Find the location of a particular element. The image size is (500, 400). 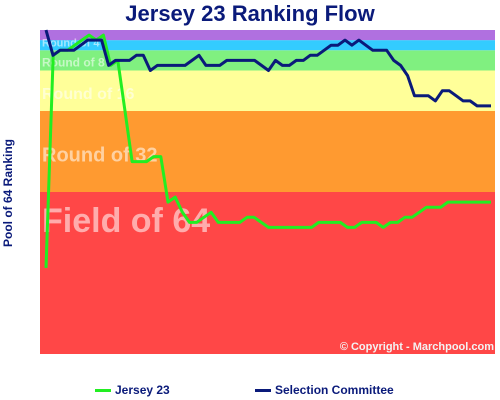

legend-label: Jersey 23 is located at coordinates (142, 390).